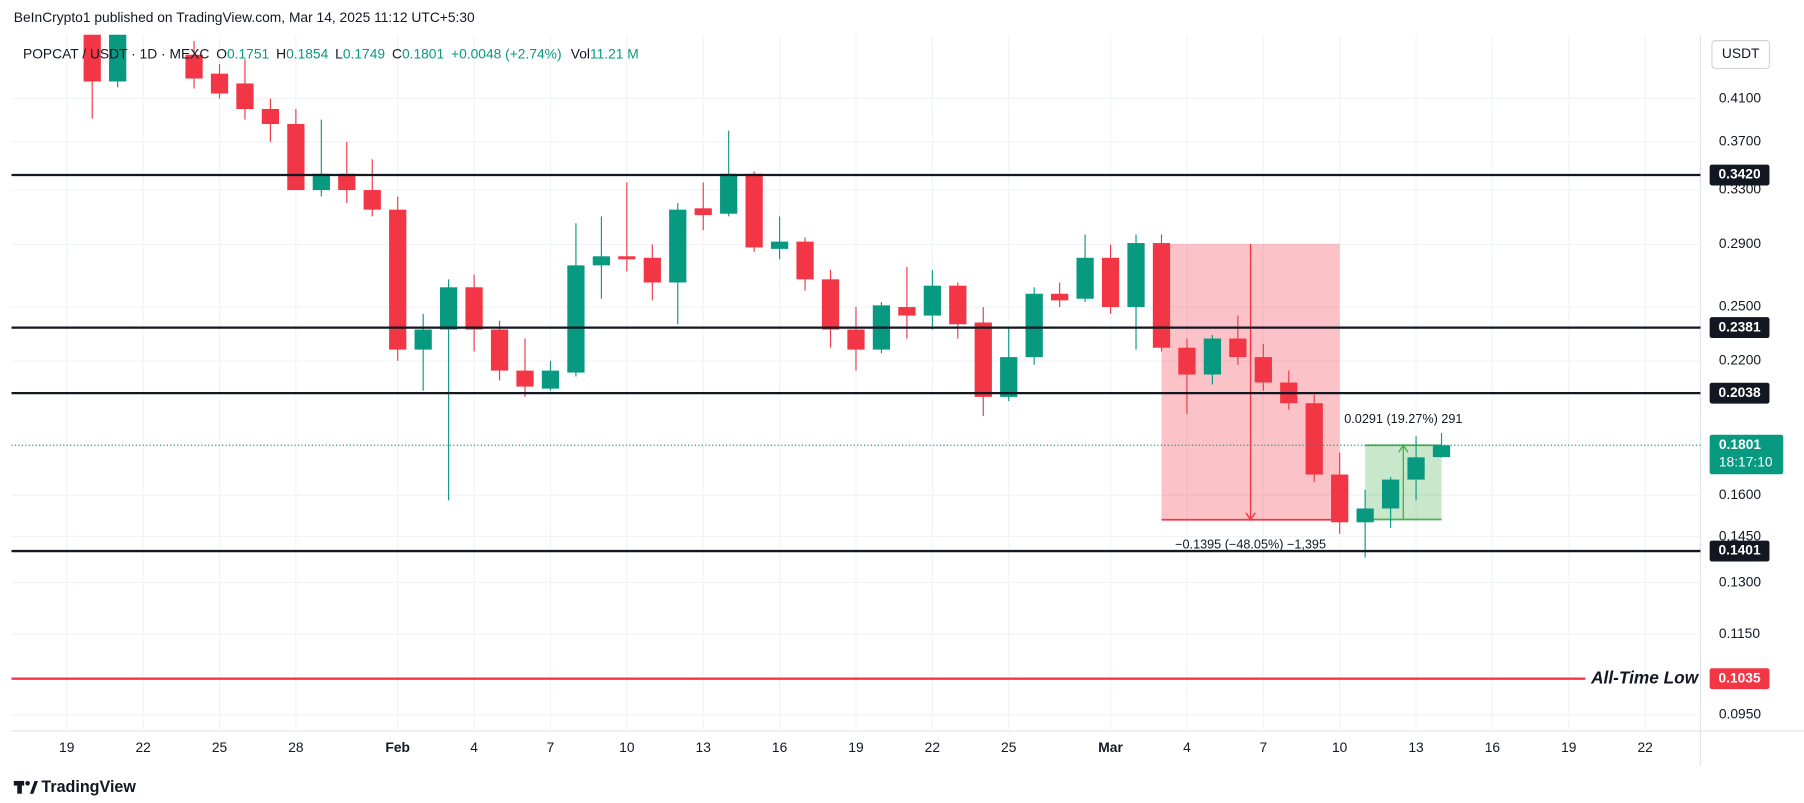 The width and height of the screenshot is (1804, 803). I want to click on level-label: 0.2038, so click(1739, 392).